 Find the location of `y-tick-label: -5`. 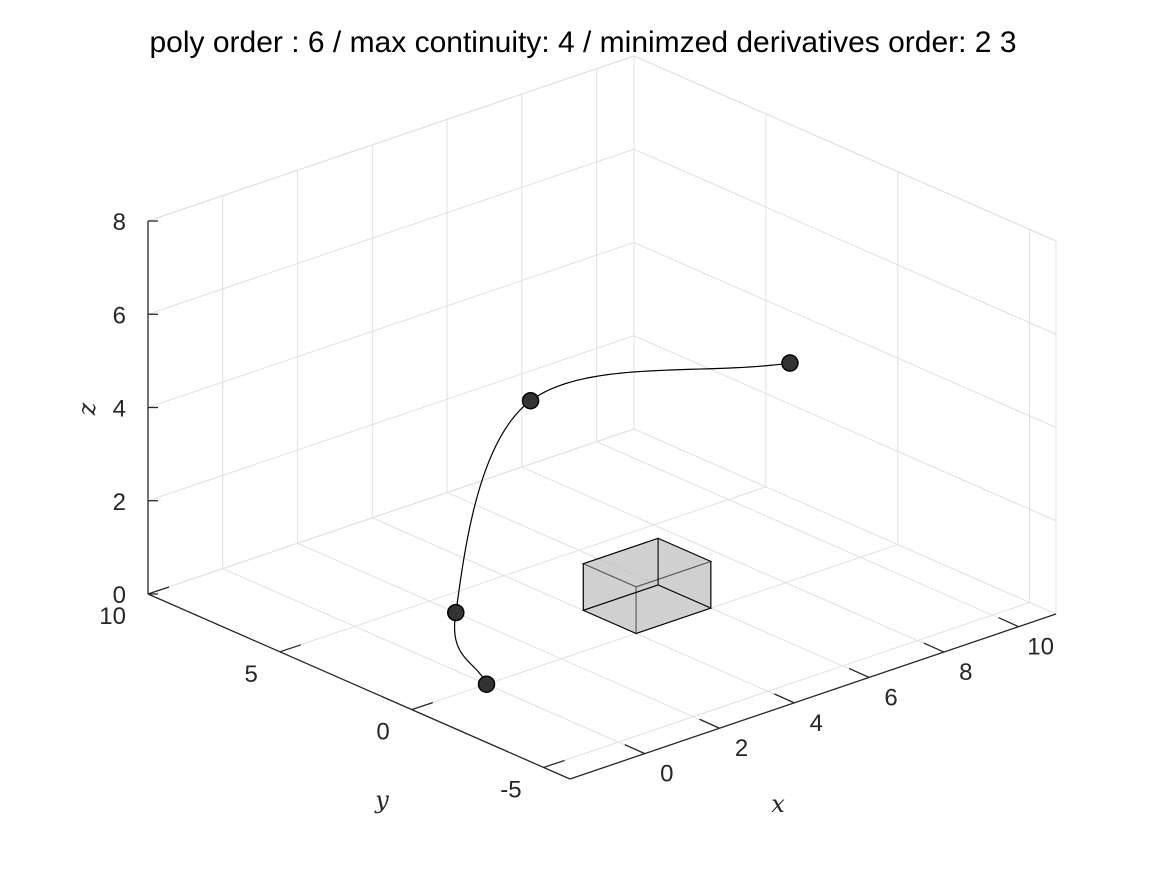

y-tick-label: -5 is located at coordinates (510, 789).